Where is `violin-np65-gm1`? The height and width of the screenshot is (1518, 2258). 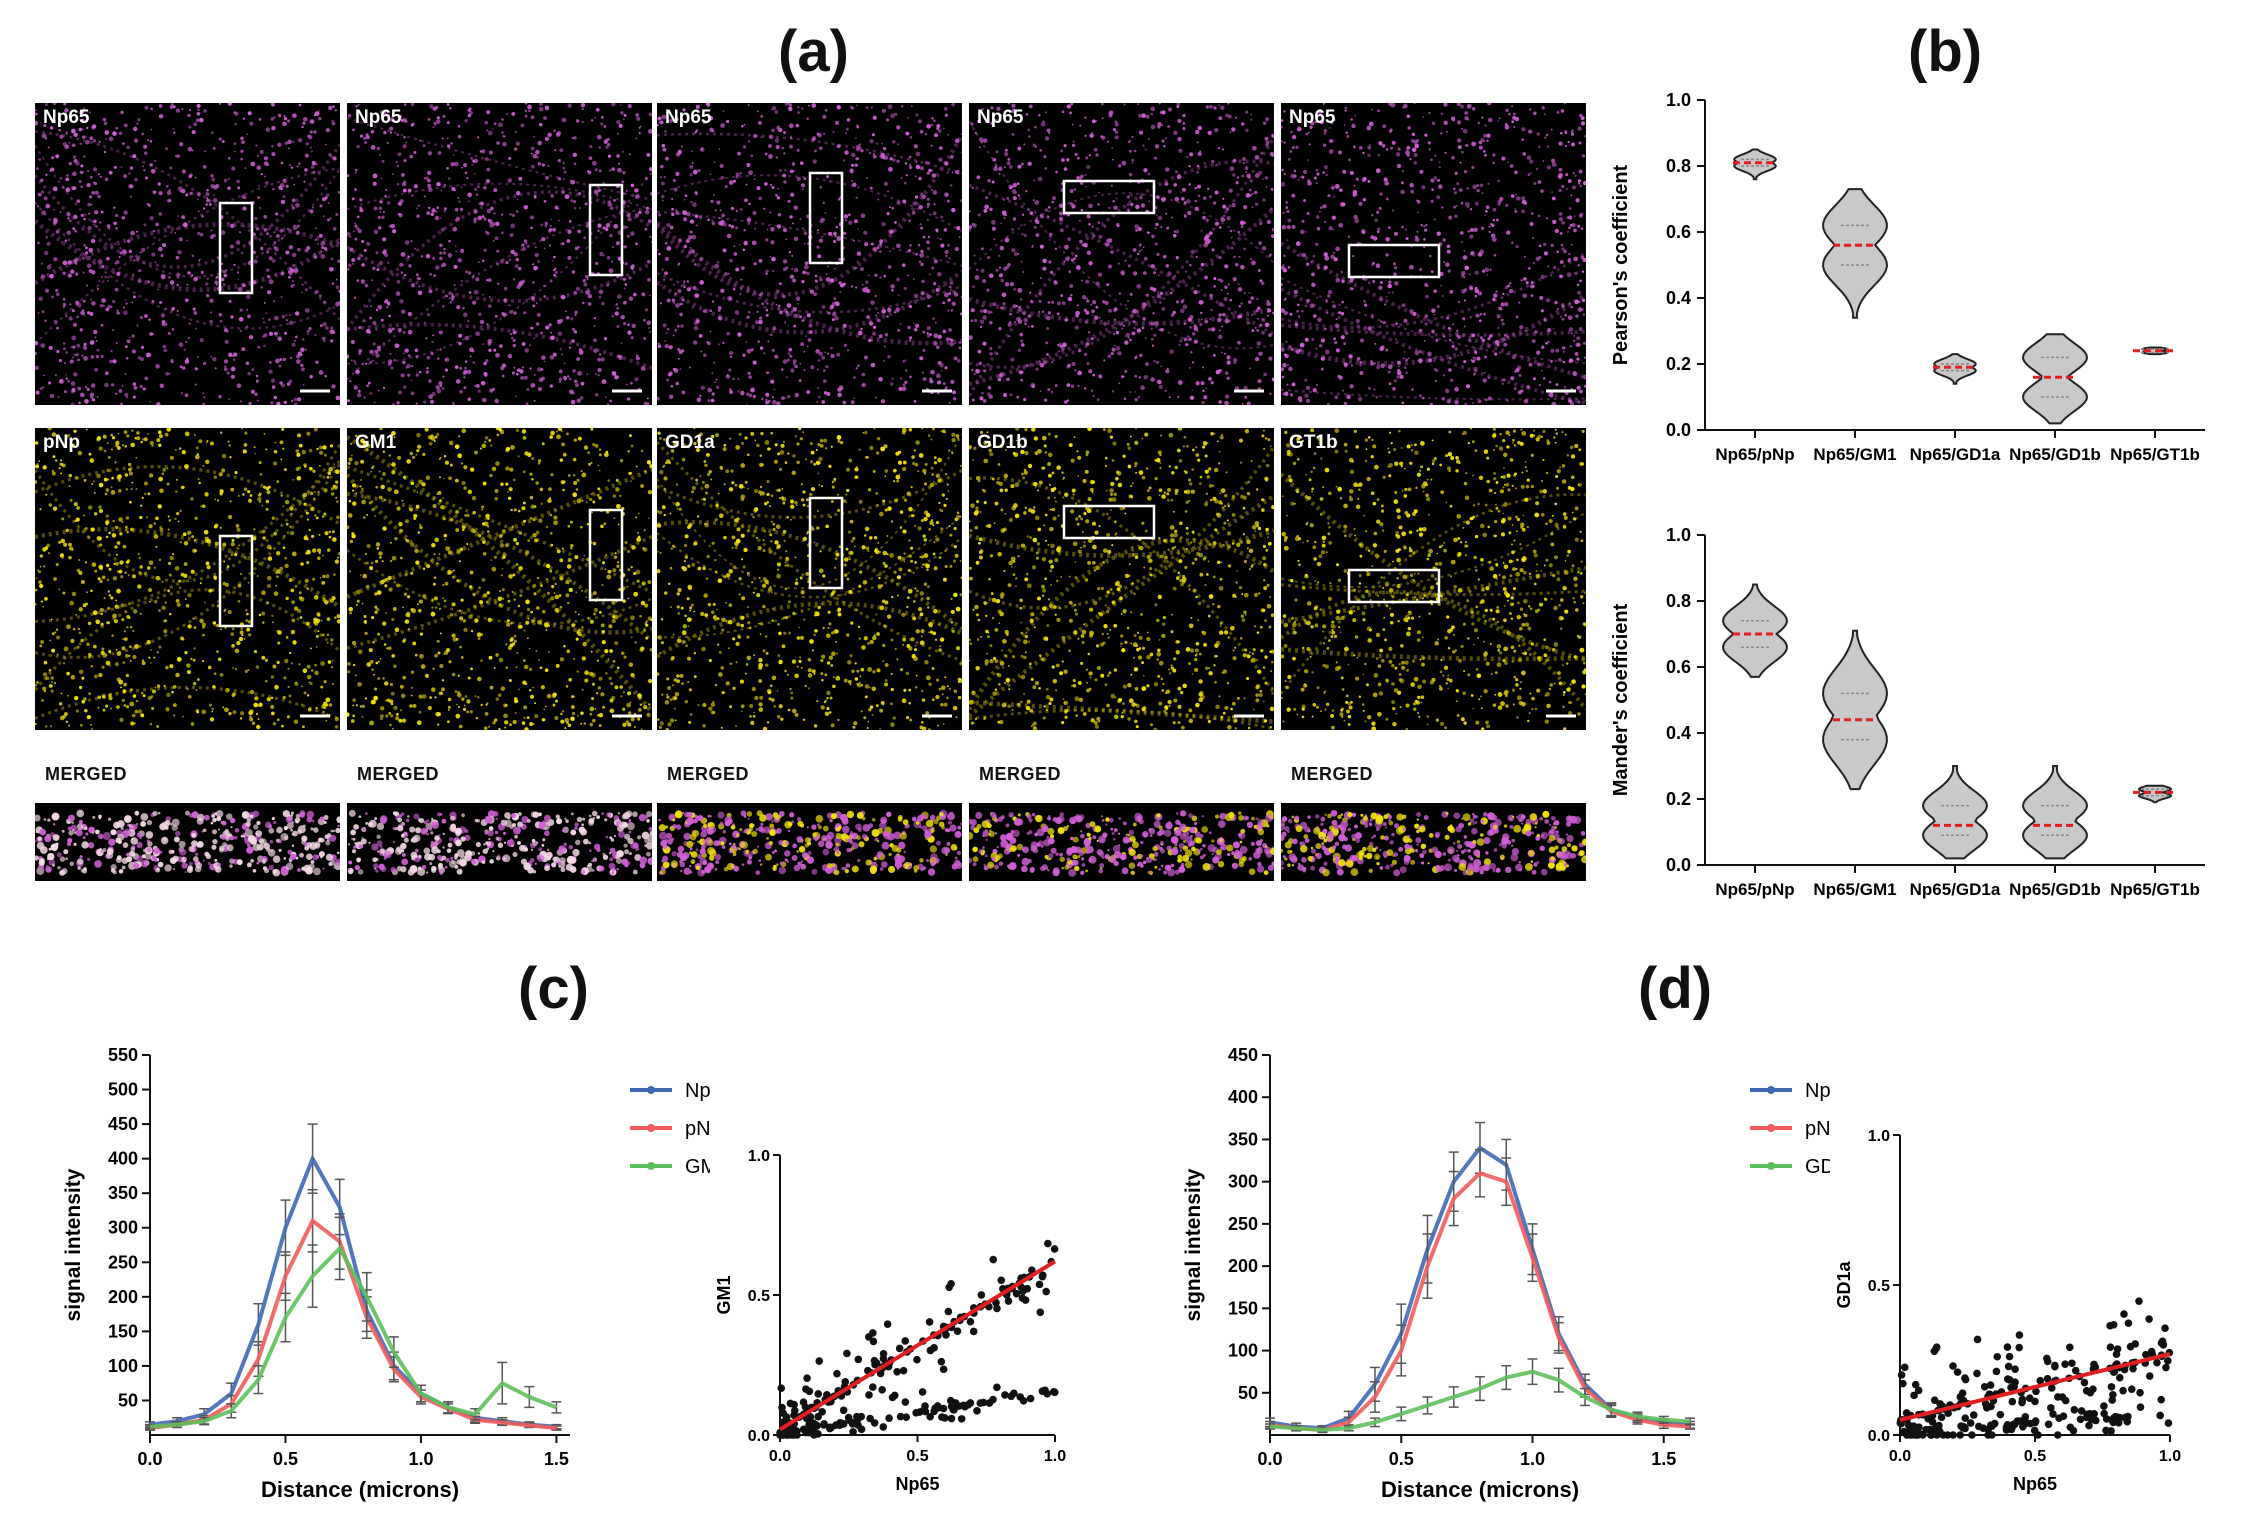 violin-np65-gm1 is located at coordinates (1855, 710).